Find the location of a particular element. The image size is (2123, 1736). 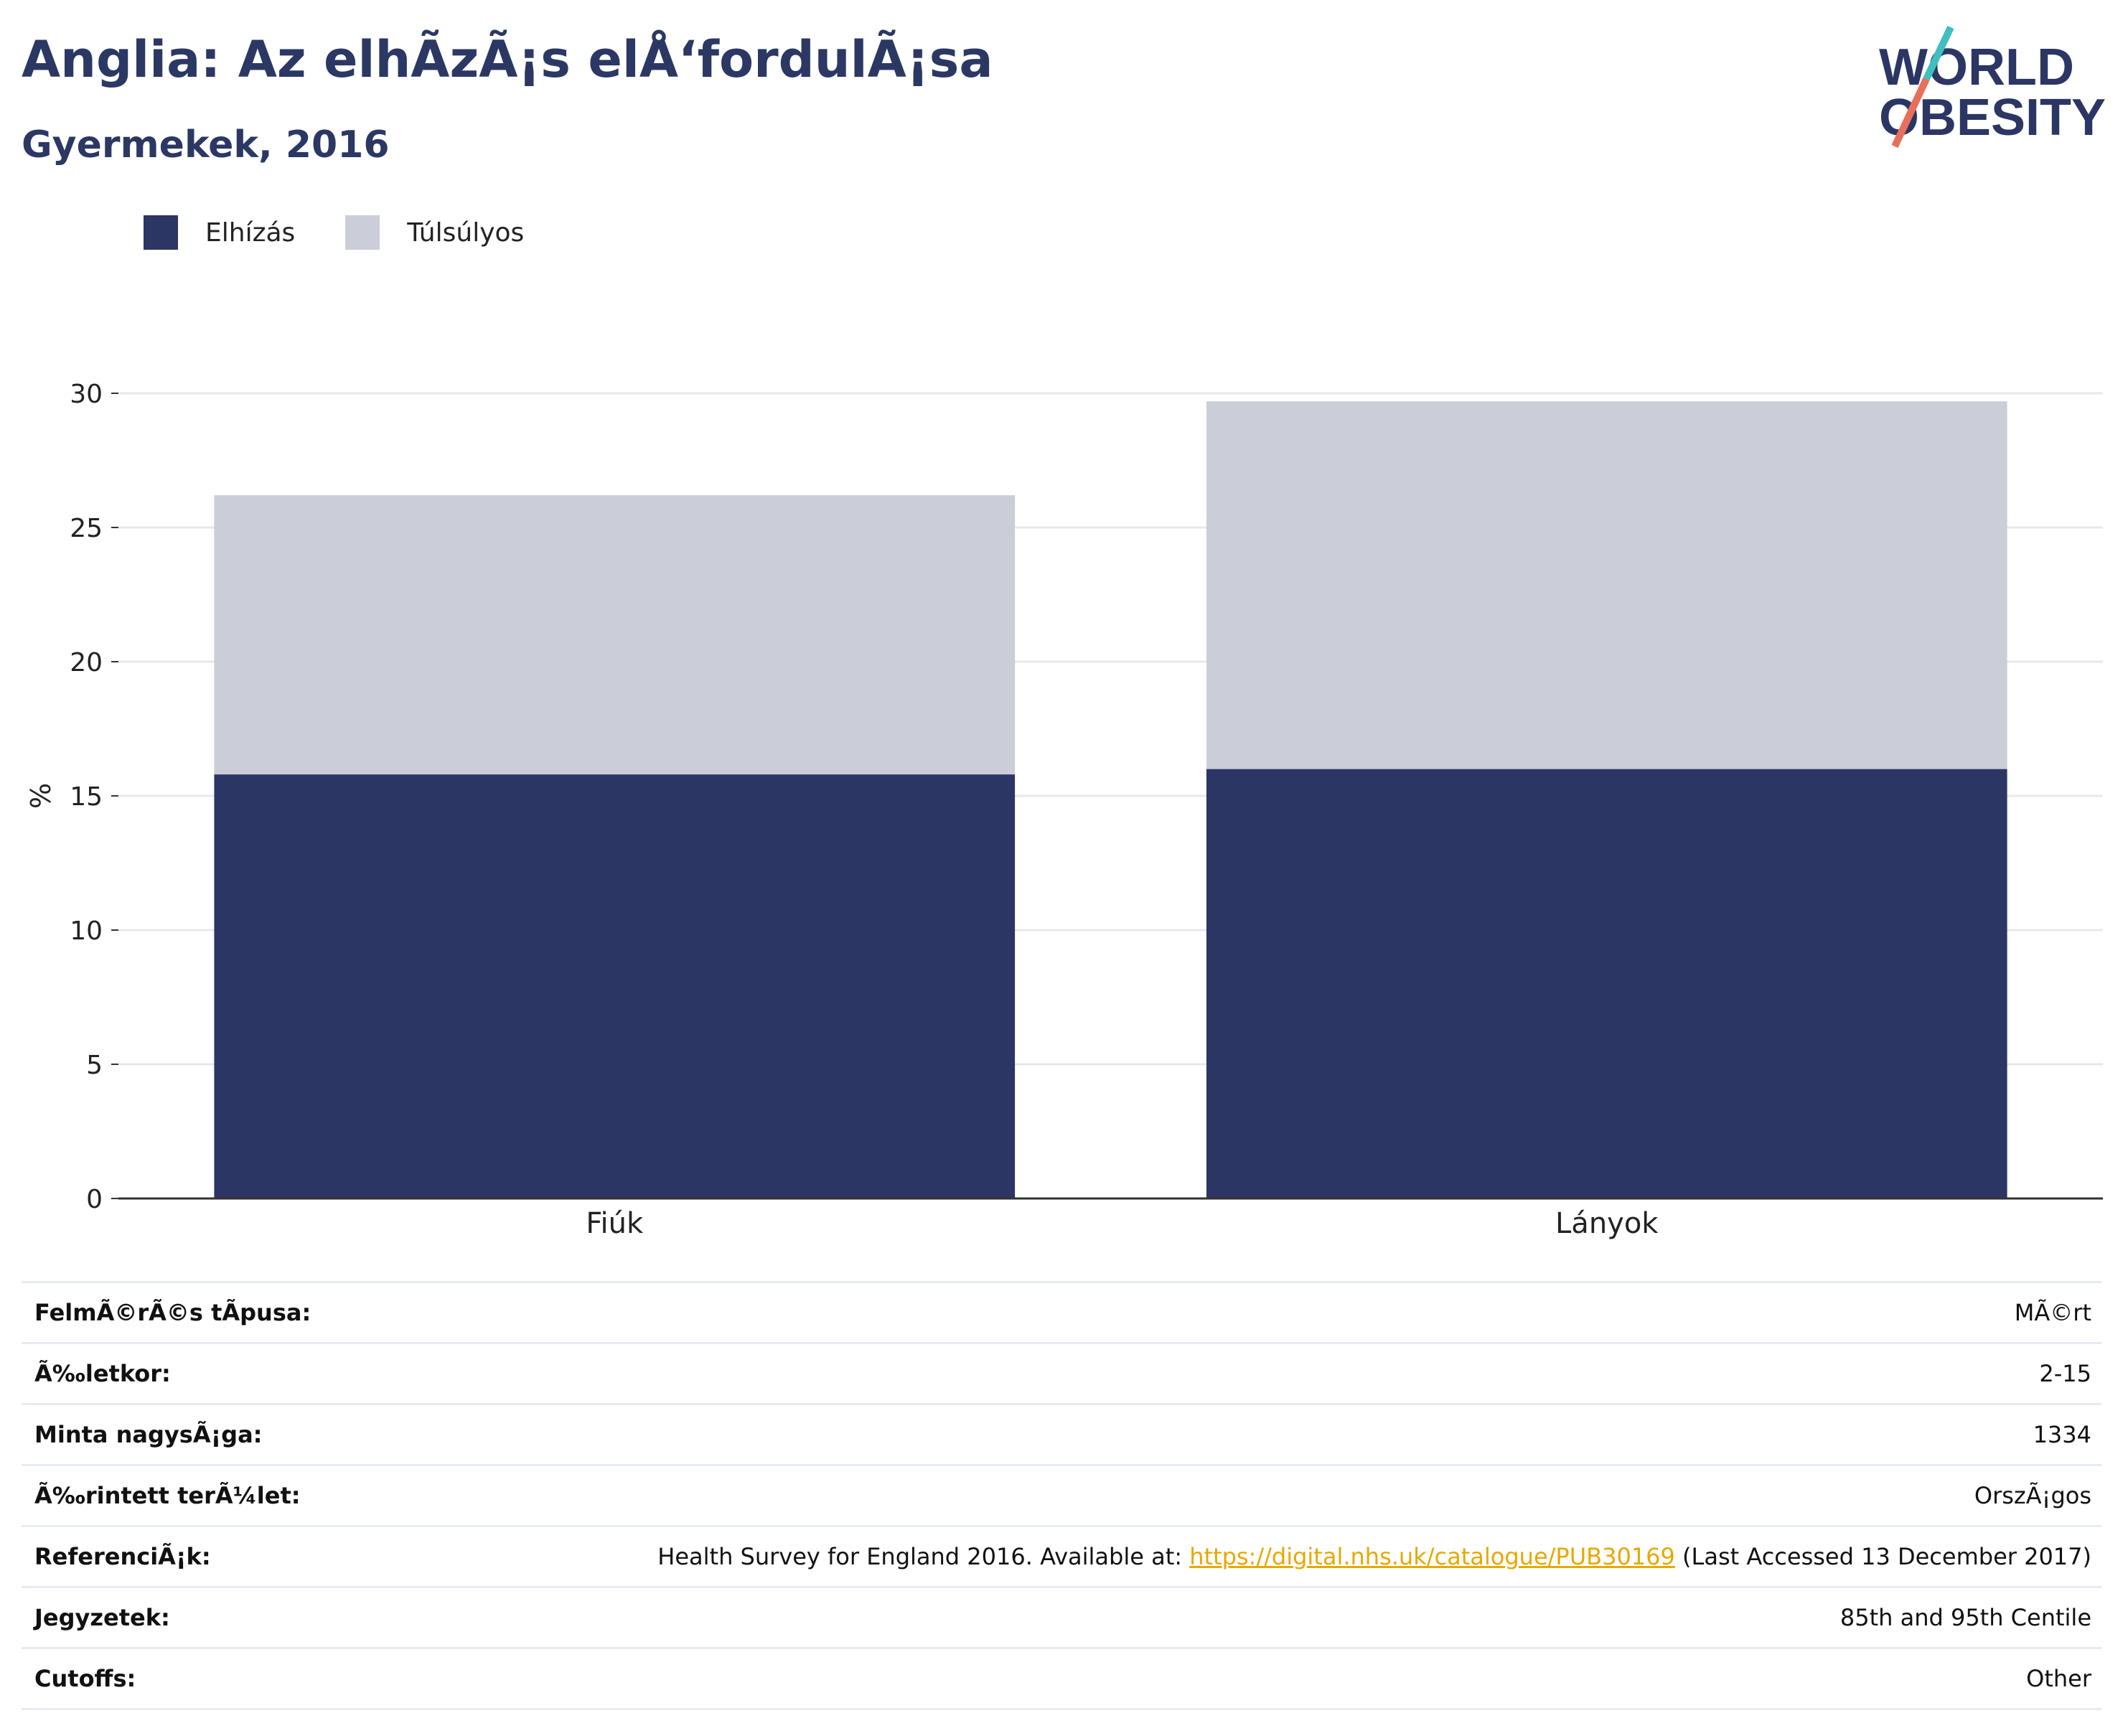

meta-key-cutoffs: Cutoffs: is located at coordinates (85, 1678).